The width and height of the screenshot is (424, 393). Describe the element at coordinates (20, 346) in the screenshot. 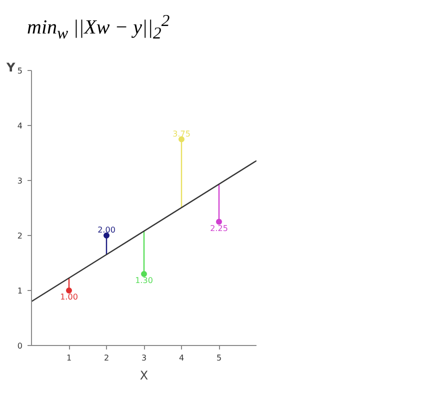

I see `y-tick-label: 0` at that location.